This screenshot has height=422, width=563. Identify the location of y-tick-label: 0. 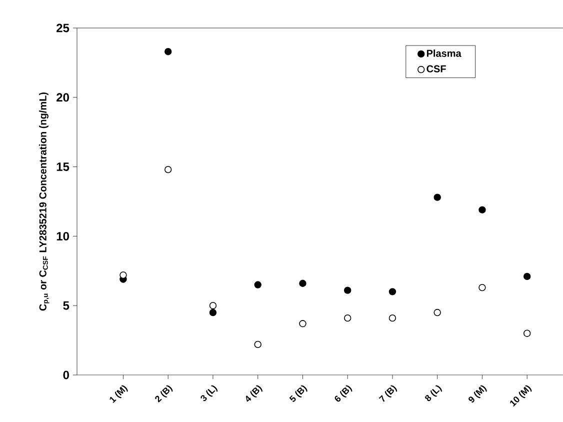
(66, 375).